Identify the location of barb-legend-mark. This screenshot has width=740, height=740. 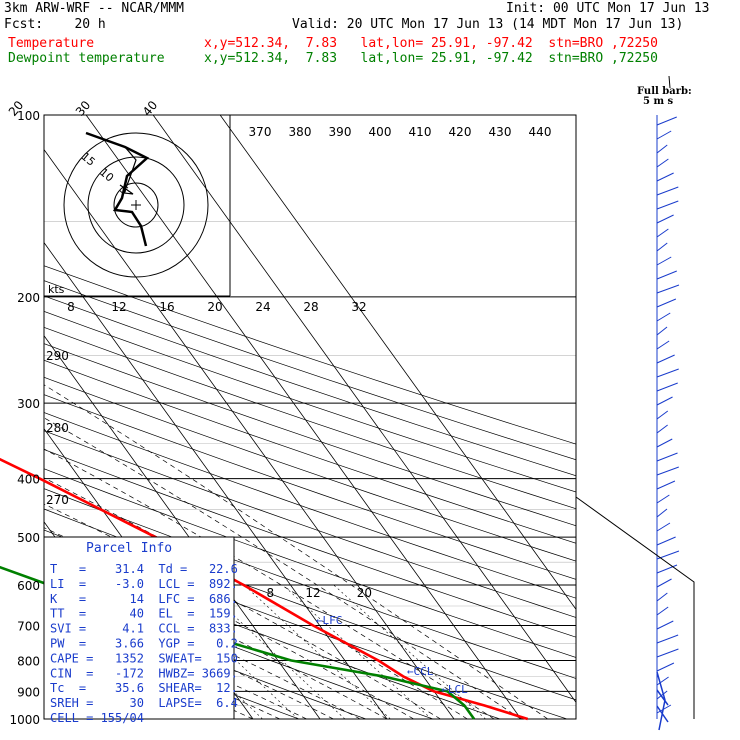
(669, 82).